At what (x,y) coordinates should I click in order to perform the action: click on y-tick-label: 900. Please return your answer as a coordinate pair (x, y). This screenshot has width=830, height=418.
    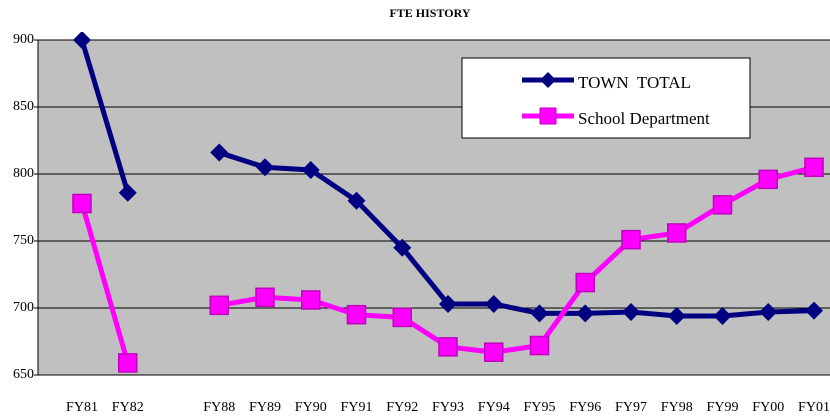
    Looking at the image, I should click on (23, 39).